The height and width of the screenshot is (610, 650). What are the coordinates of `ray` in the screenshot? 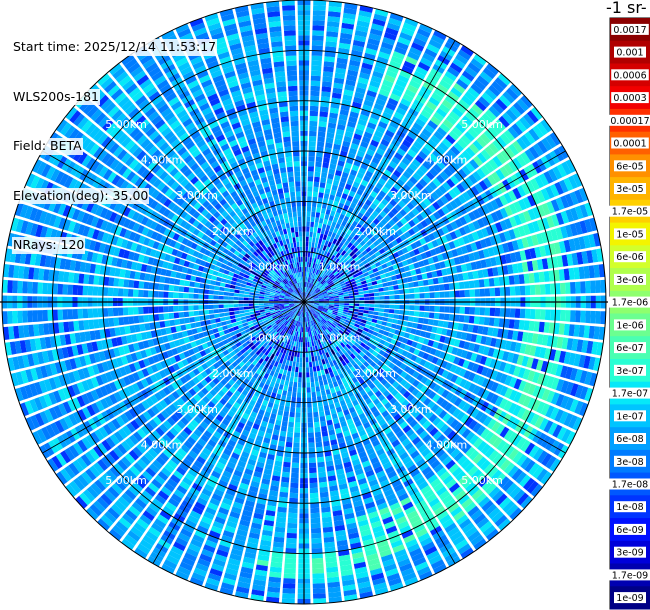 It's located at (423, 204).